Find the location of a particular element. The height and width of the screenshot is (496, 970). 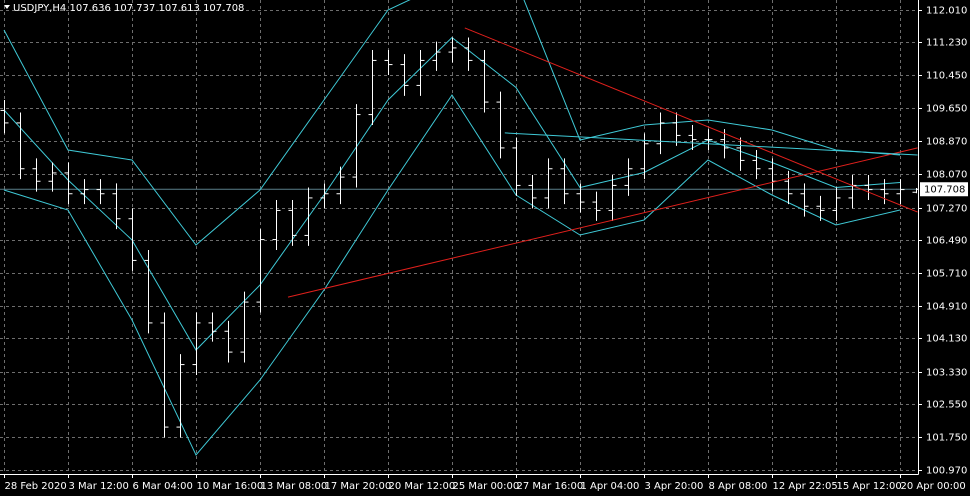

x-tick-label: 20 Mar 12:00 is located at coordinates (422, 486).